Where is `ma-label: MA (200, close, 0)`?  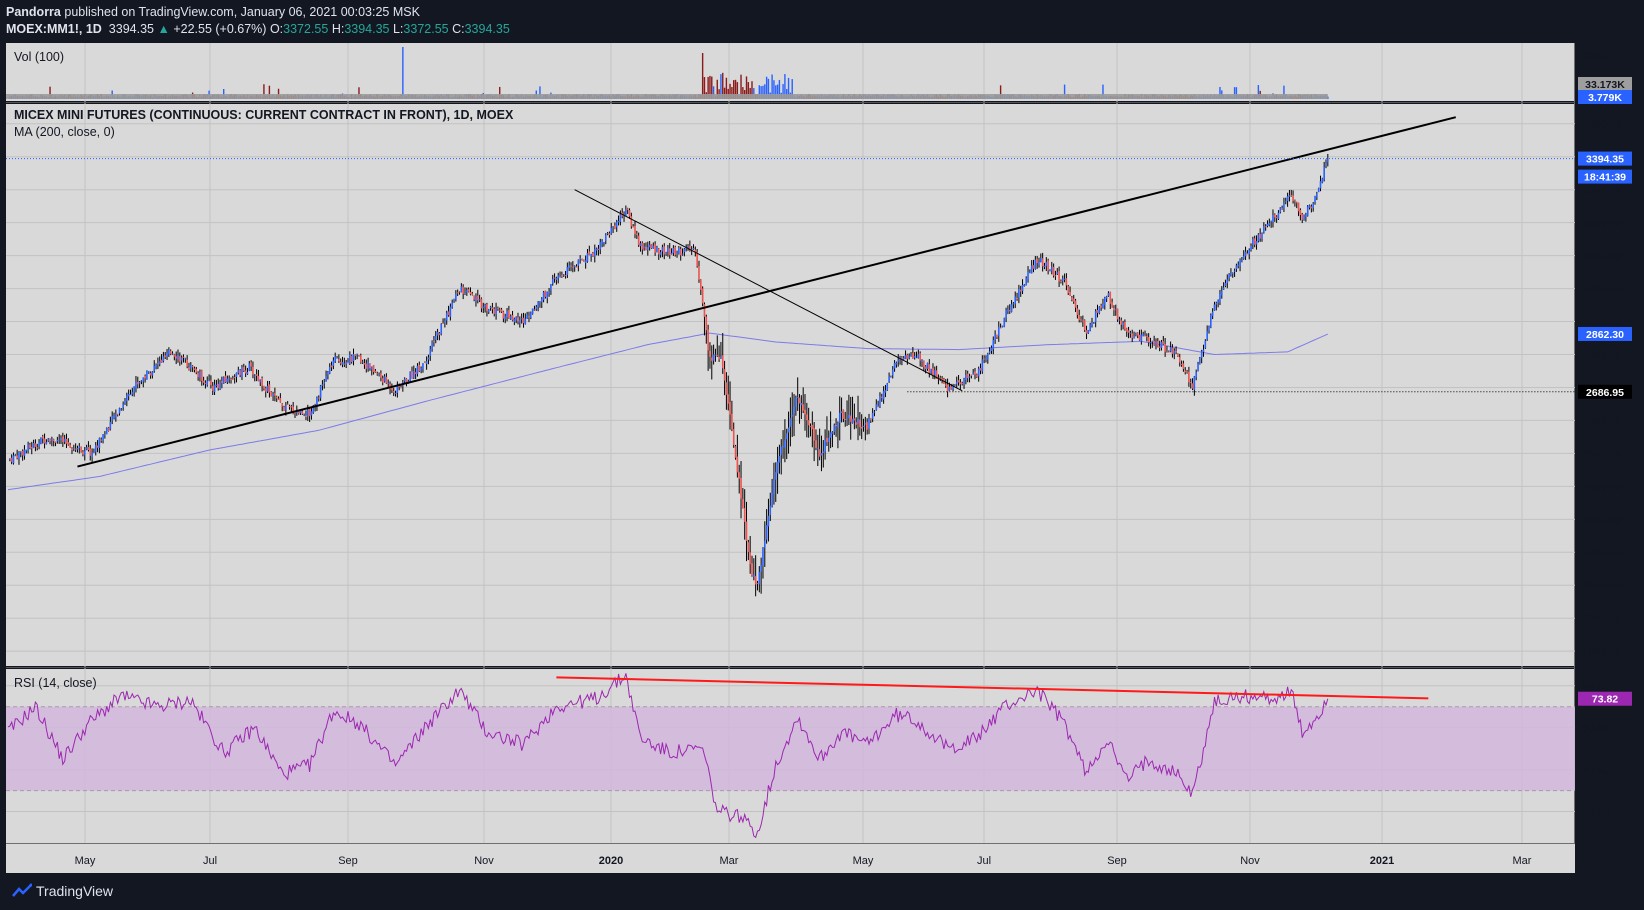 ma-label: MA (200, close, 0) is located at coordinates (64, 132).